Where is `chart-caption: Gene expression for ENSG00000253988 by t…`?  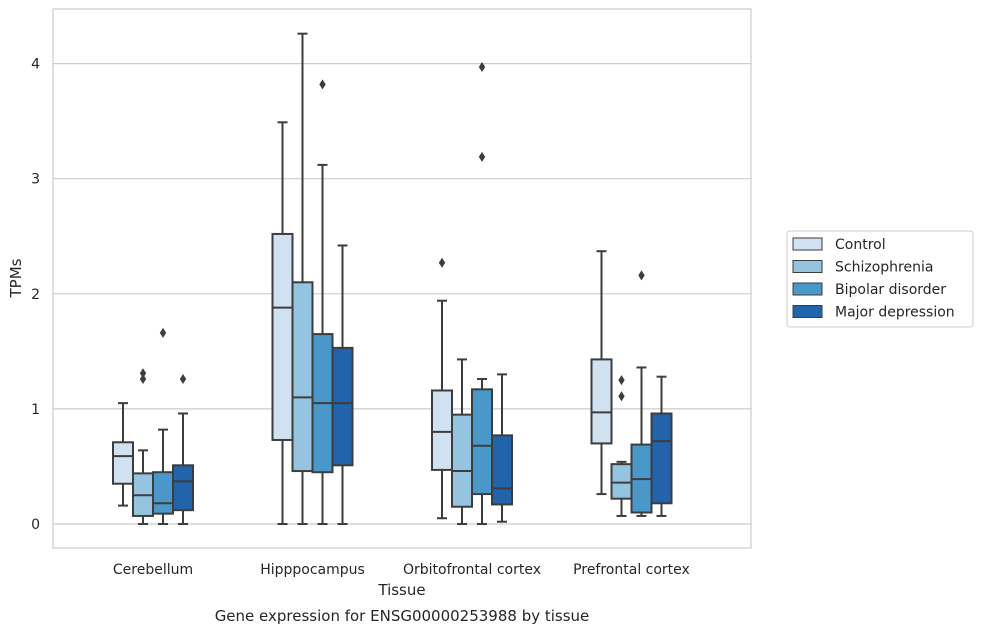 chart-caption: Gene expression for ENSG00000253988 by t… is located at coordinates (402, 616).